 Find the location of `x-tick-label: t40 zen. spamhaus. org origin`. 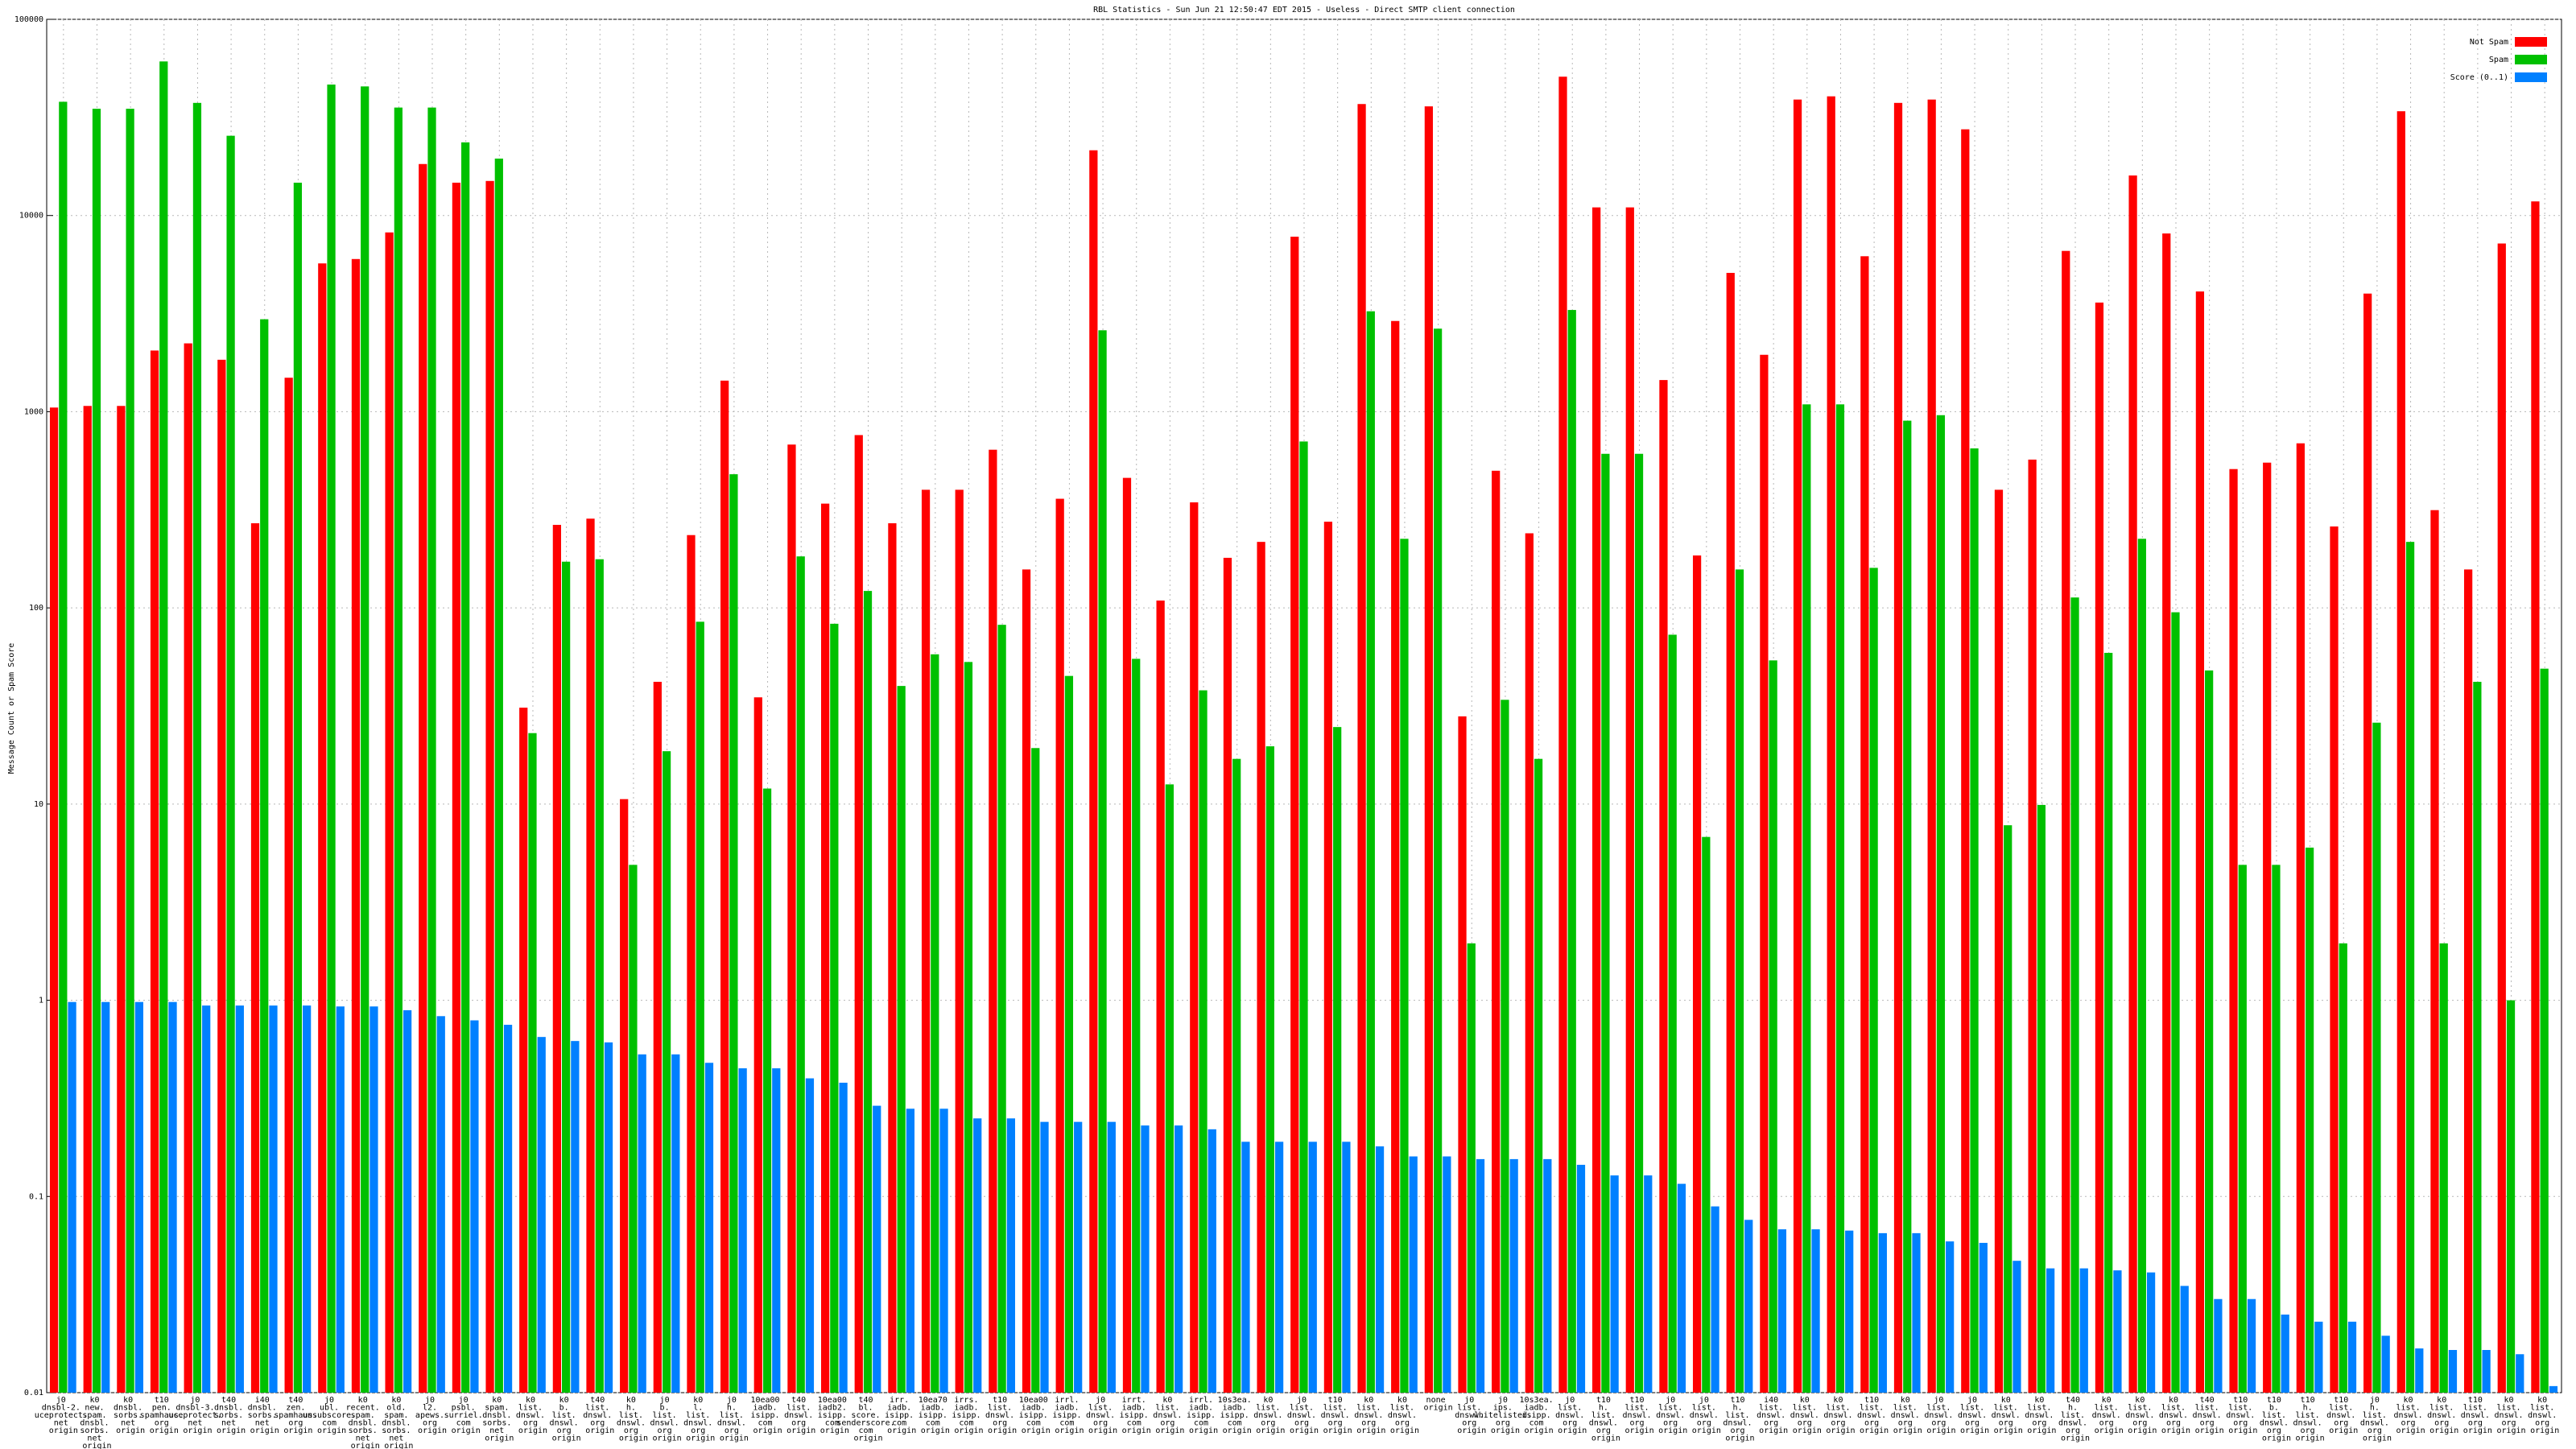

x-tick-label: t40 zen. spamhaus. org origin is located at coordinates (298, 1415).